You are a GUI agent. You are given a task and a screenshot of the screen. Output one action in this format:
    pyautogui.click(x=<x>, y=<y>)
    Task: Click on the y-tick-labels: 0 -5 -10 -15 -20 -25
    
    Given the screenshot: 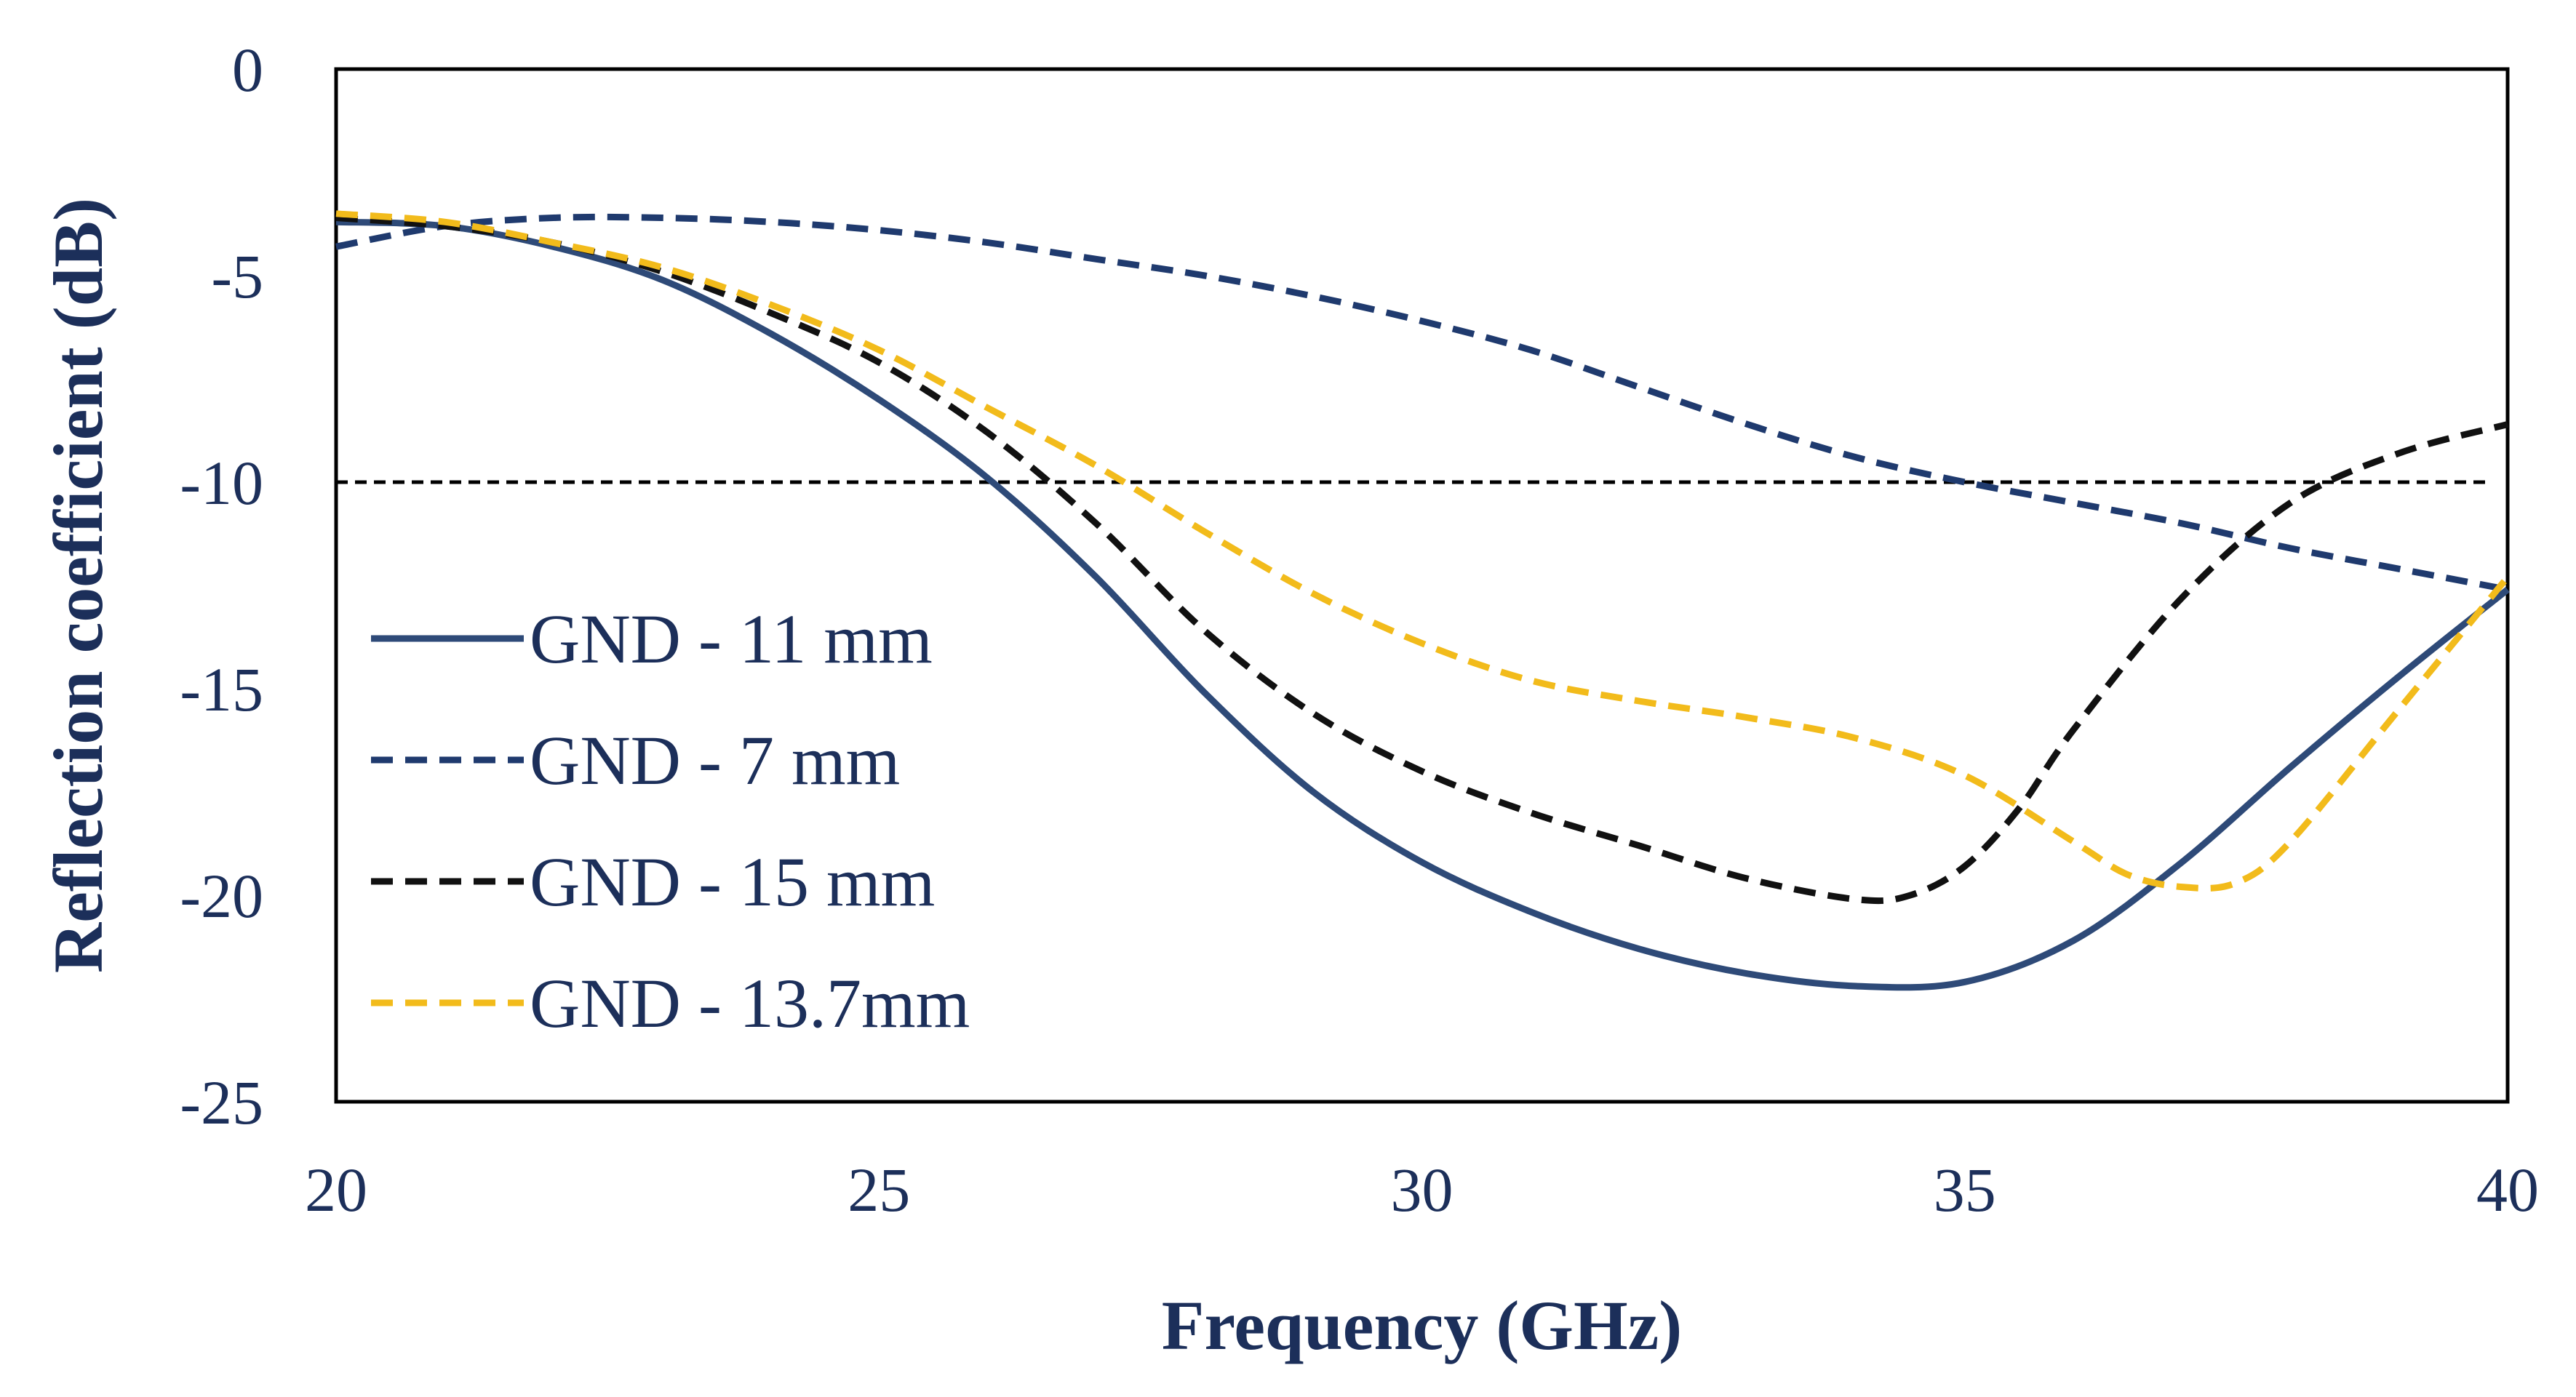 What is the action you would take?
    pyautogui.click(x=221, y=586)
    